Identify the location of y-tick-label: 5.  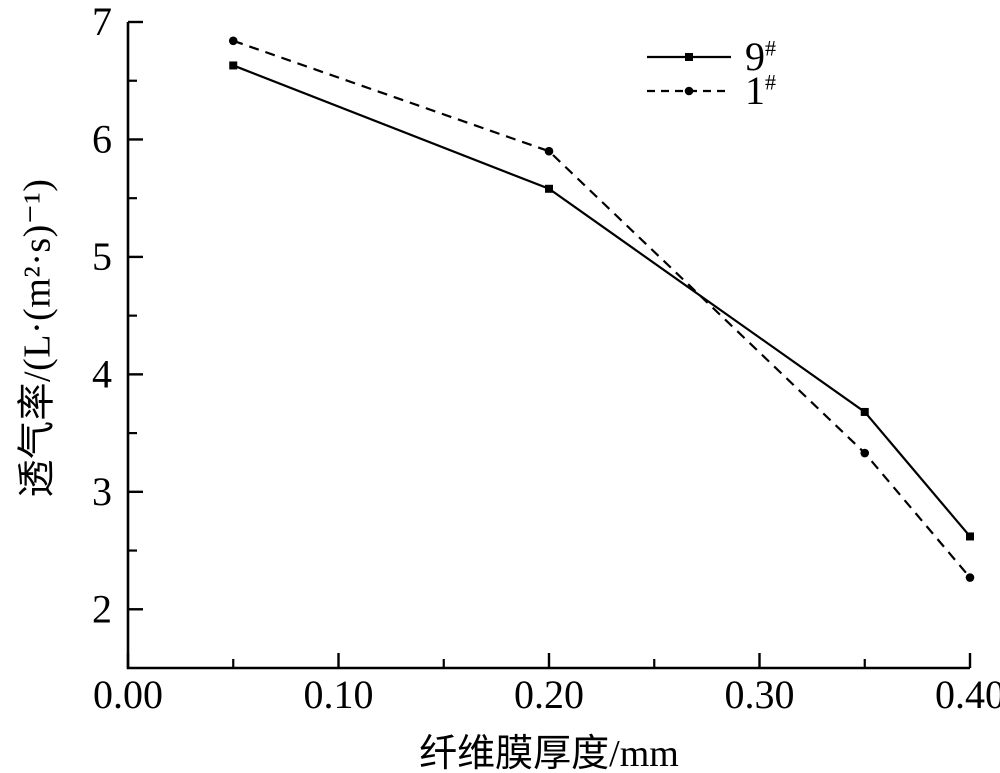
(102, 256).